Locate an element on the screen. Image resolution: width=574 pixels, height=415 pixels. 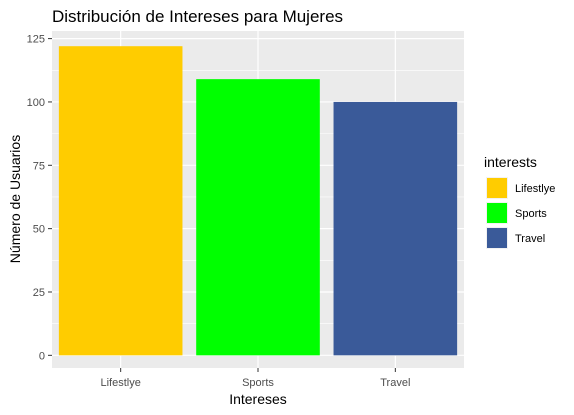
legend-label: Travel is located at coordinates (530, 239).